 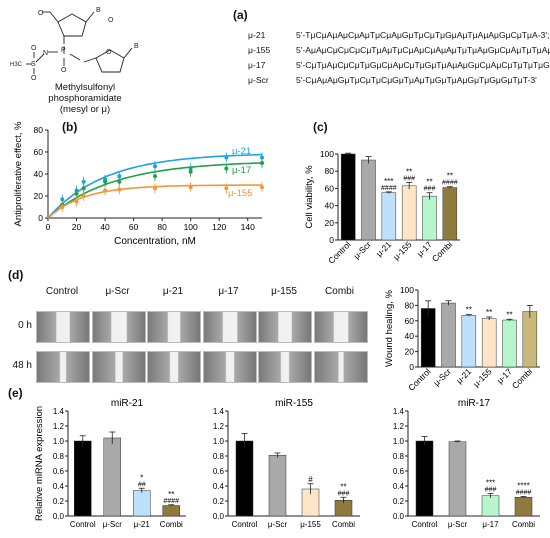 What do you see at coordinates (85, 98) in the screenshot?
I see `mesyl-caption-line2: phosphoramidate` at bounding box center [85, 98].